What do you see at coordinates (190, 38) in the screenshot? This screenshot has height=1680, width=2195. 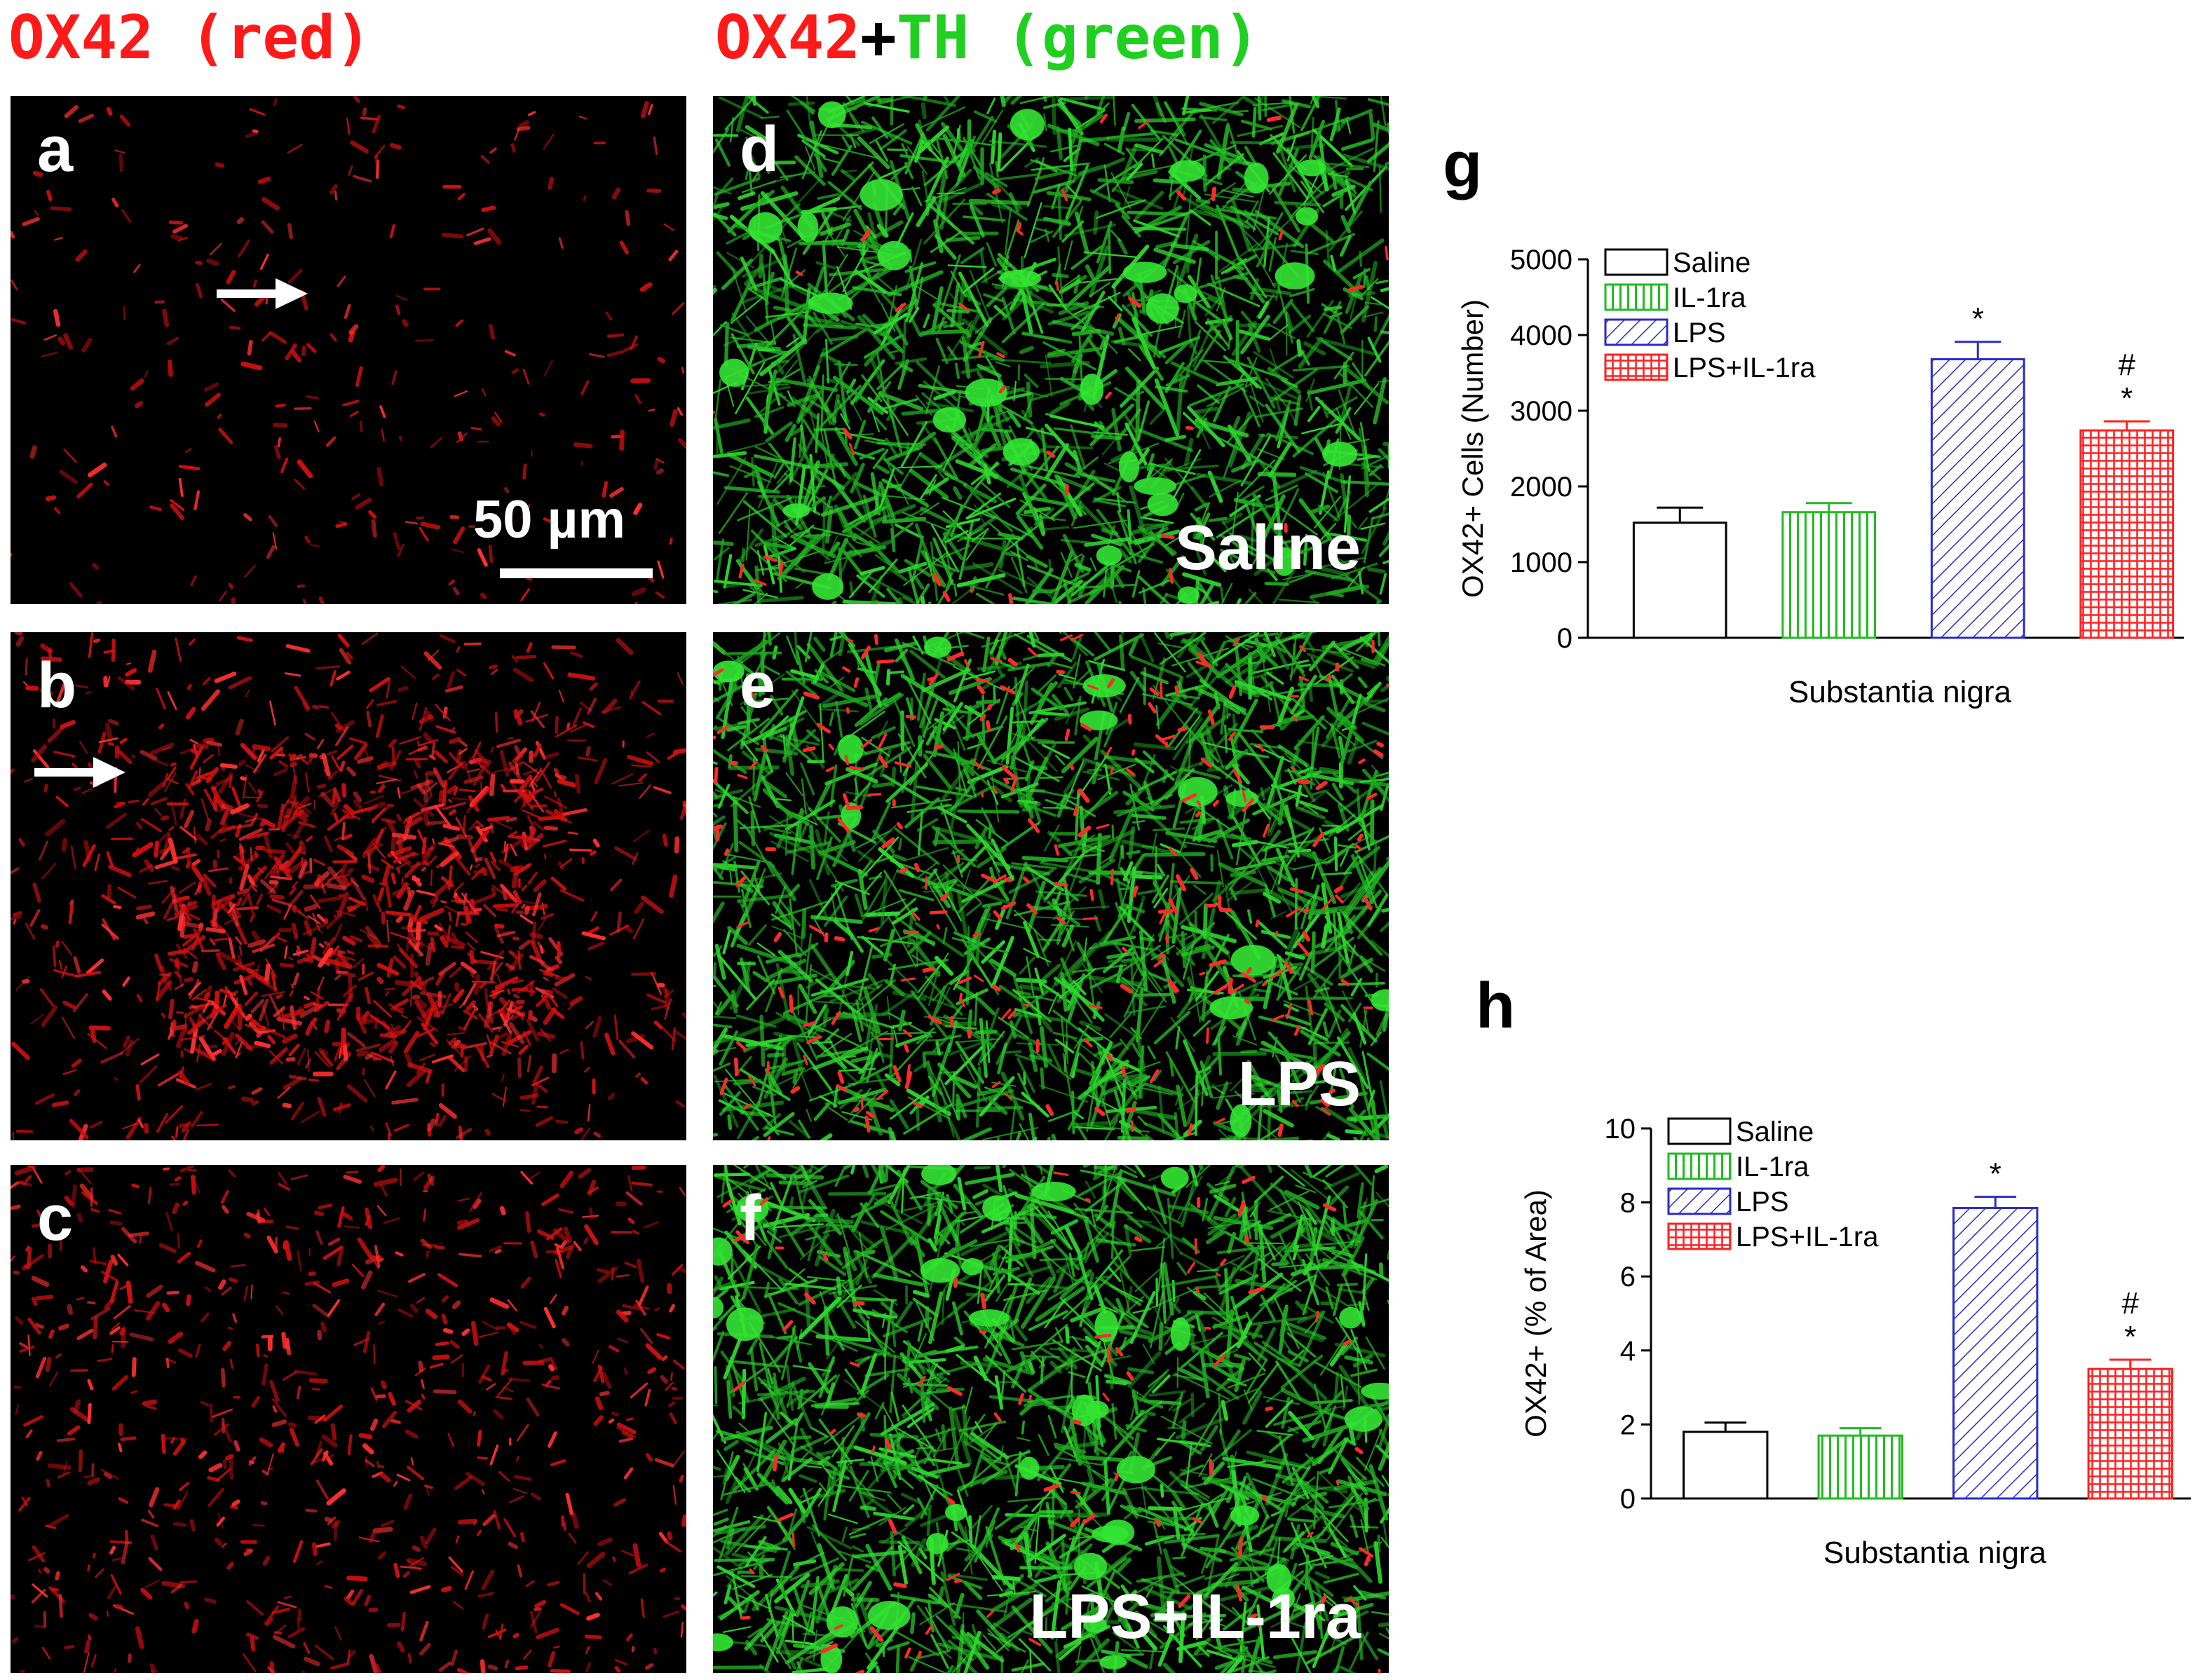 I see `red-channel-header: OX42 (red)` at bounding box center [190, 38].